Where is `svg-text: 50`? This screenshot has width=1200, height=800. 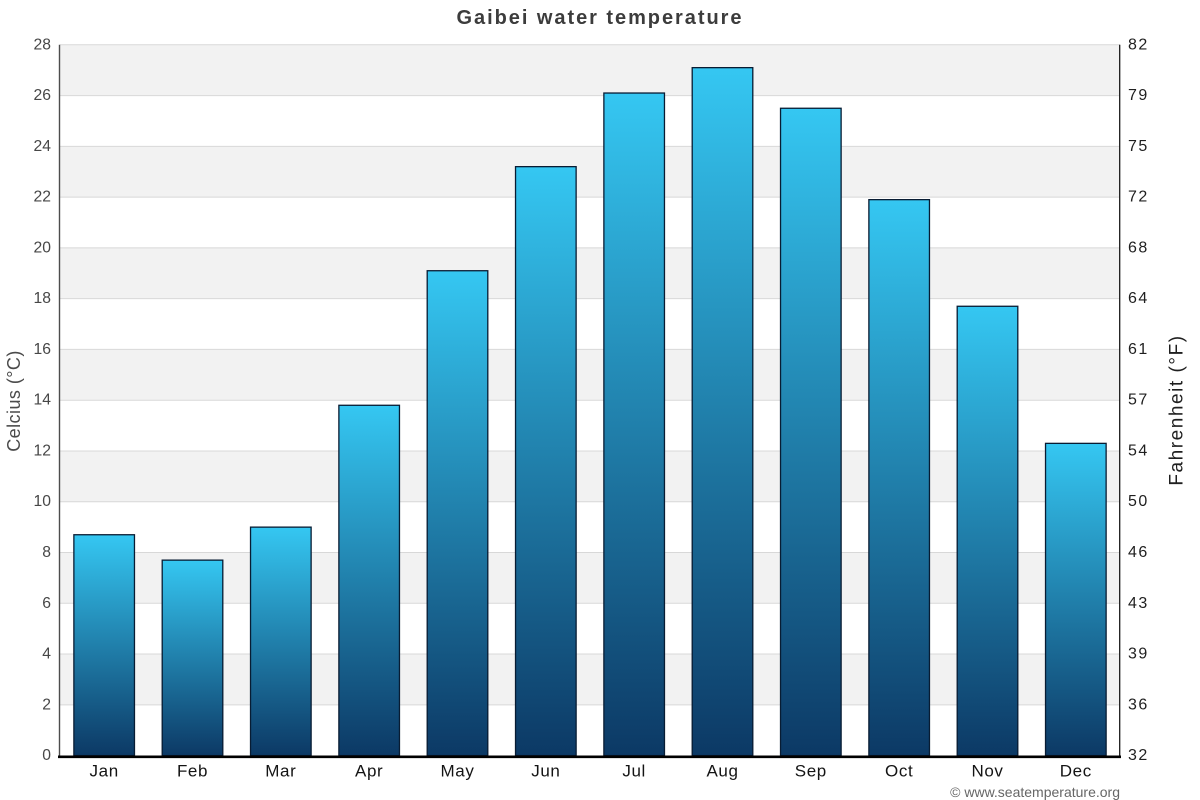 svg-text: 50 is located at coordinates (1138, 501).